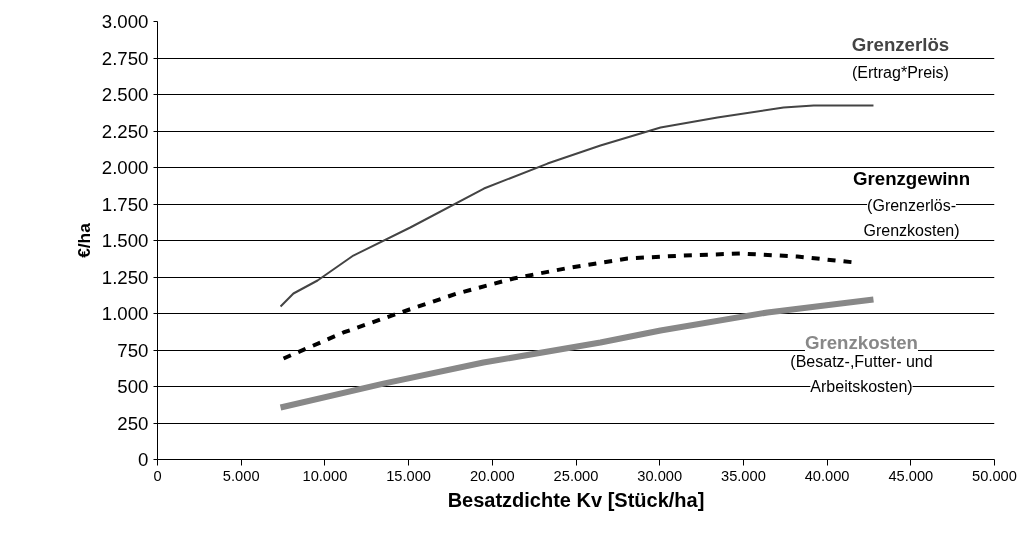 The width and height of the screenshot is (1034, 536). Describe the element at coordinates (660, 475) in the screenshot. I see `x-tick-label: 30.000` at that location.